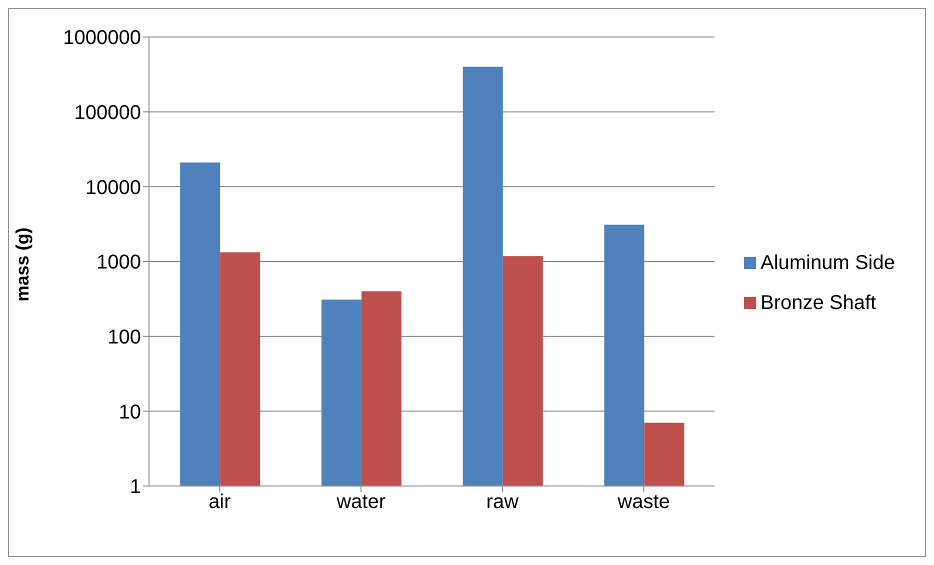 The width and height of the screenshot is (934, 565). Describe the element at coordinates (118, 263) in the screenshot. I see `y-tick-label: 1000` at that location.